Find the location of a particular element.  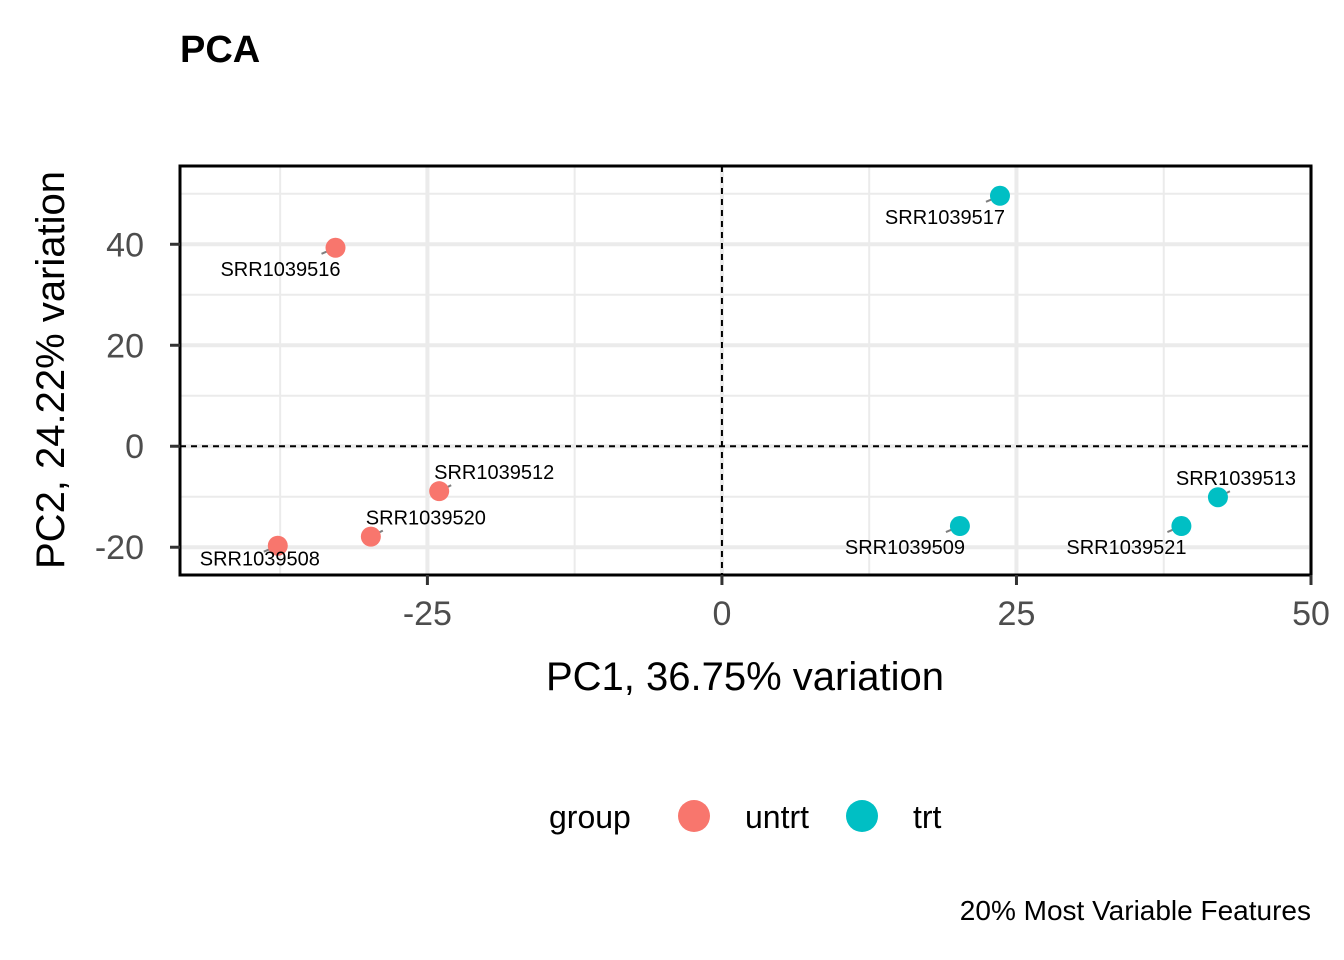

legend: group untrt trt is located at coordinates (745, 817).